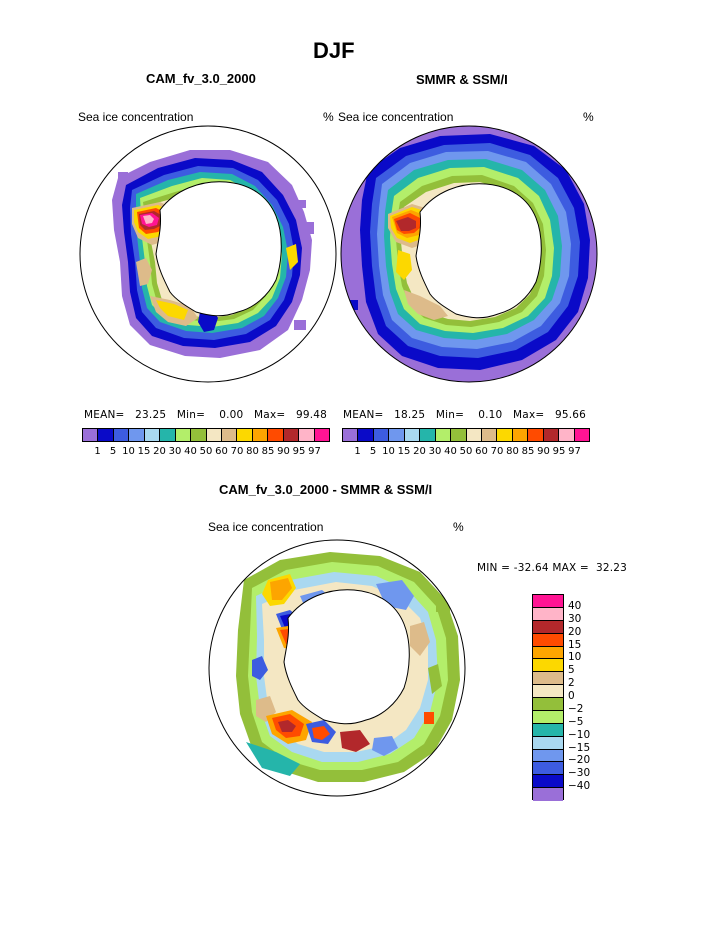  What do you see at coordinates (458, 527) in the screenshot?
I see `diff-units-label: %` at bounding box center [458, 527].